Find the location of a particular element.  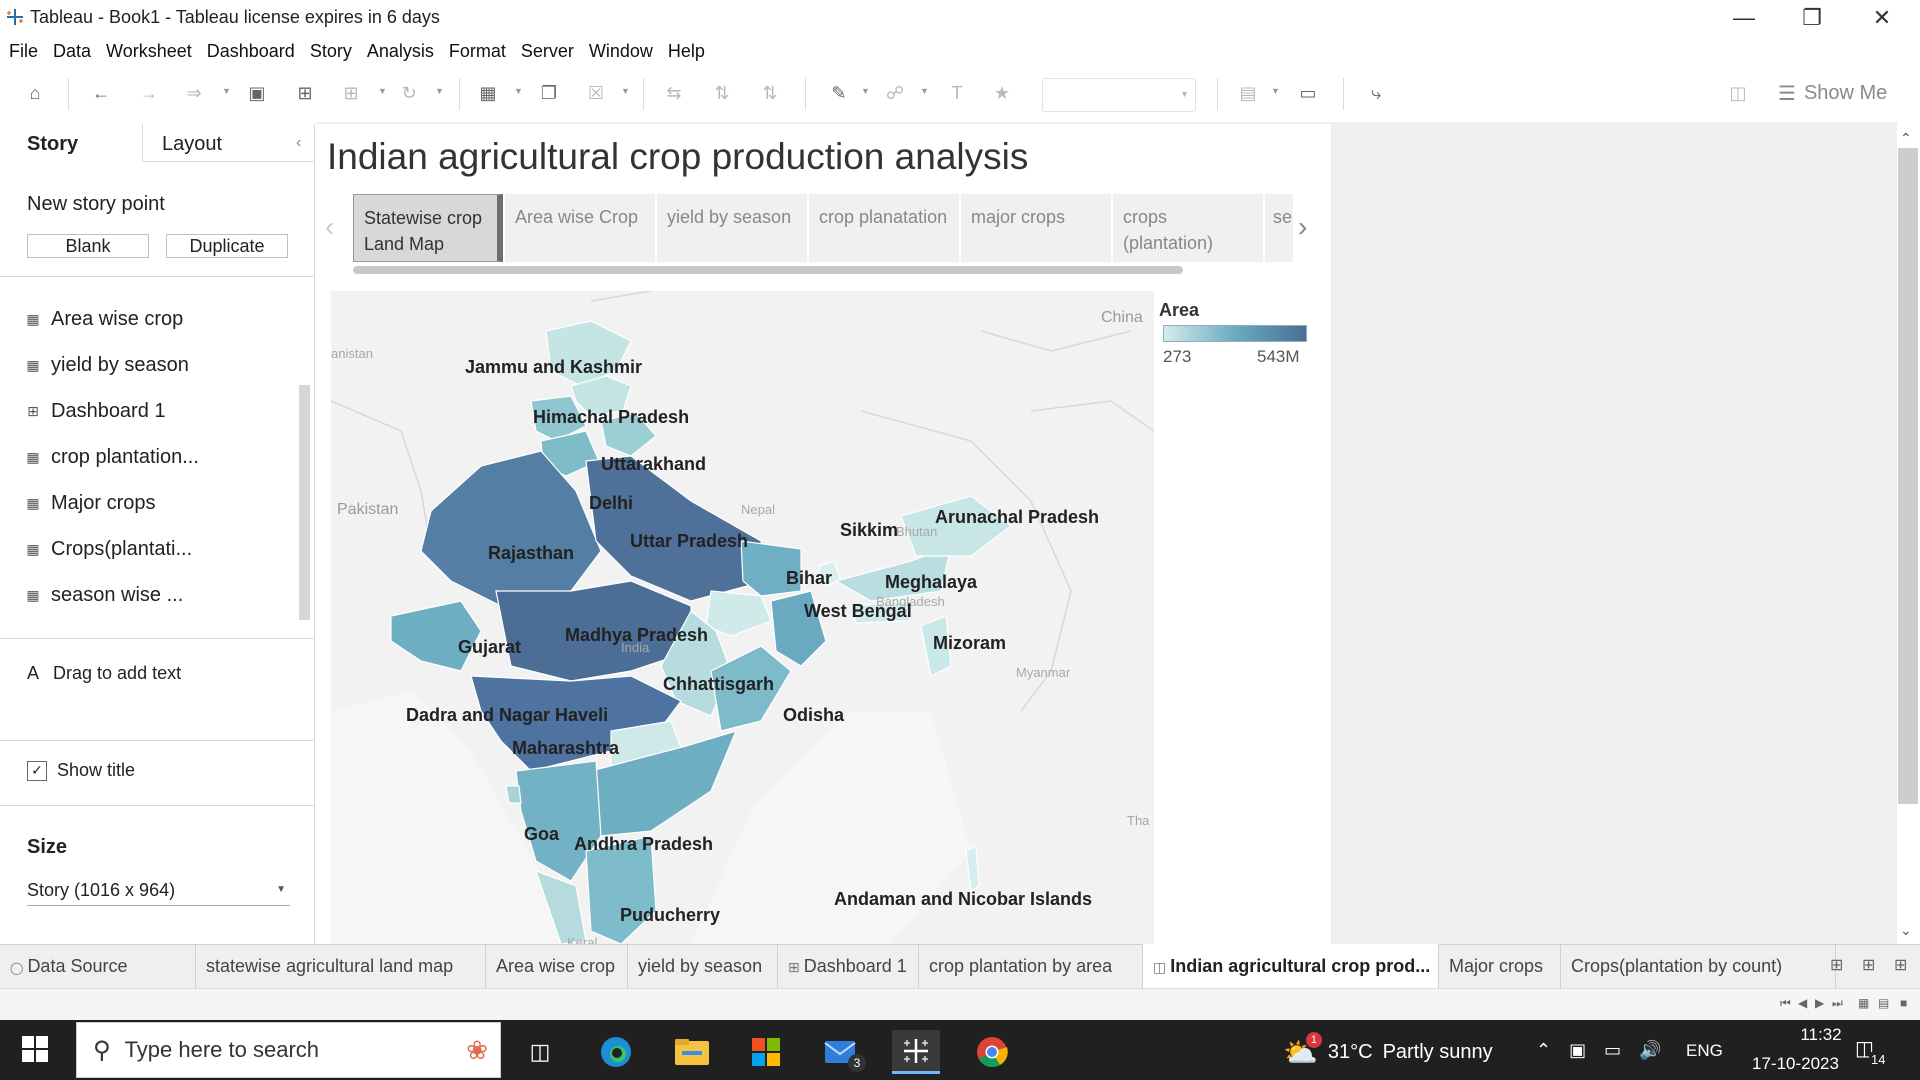

tab-story: Story is located at coordinates (53, 144).